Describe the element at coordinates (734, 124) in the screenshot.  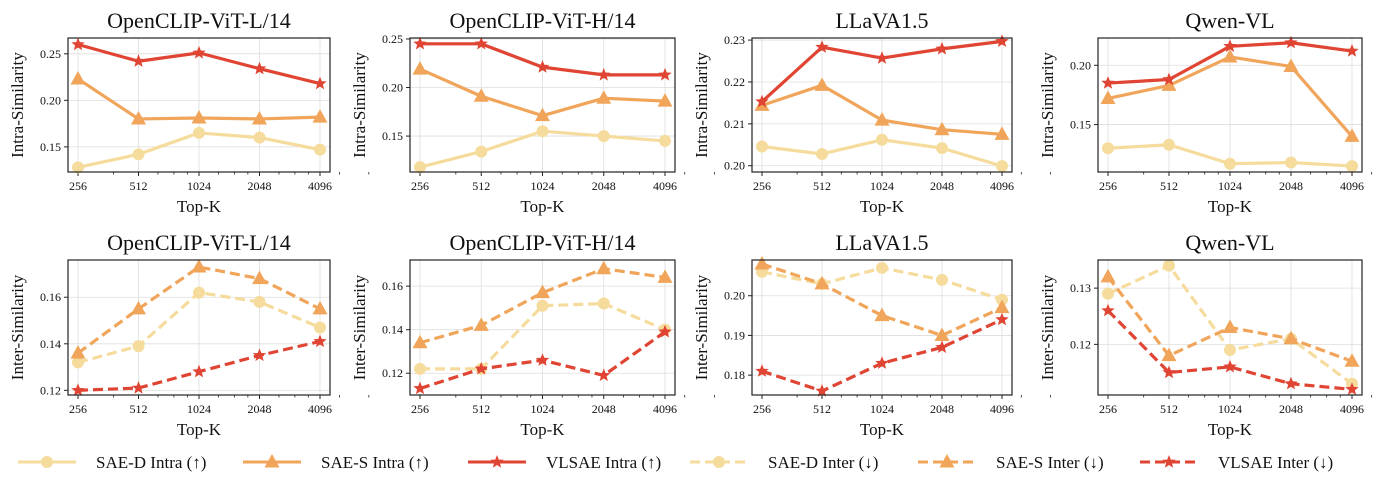
I see `y-tick-label: 0.21` at that location.